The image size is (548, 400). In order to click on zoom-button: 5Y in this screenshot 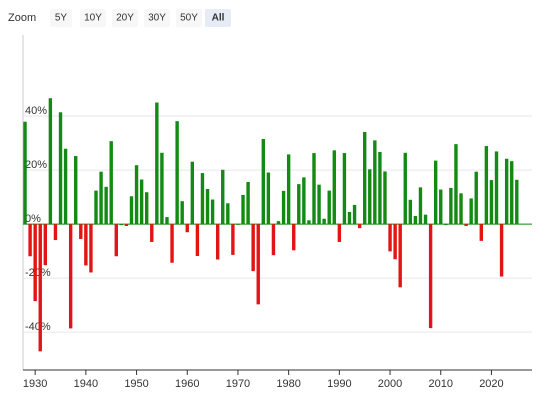, I will do `click(61, 18)`.